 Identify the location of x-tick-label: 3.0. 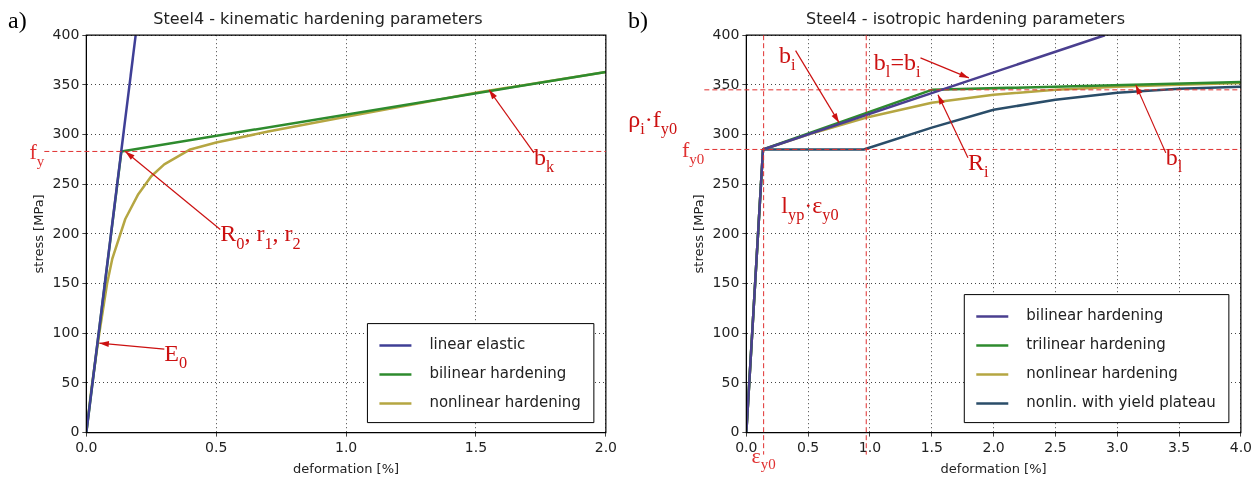
(1117, 446).